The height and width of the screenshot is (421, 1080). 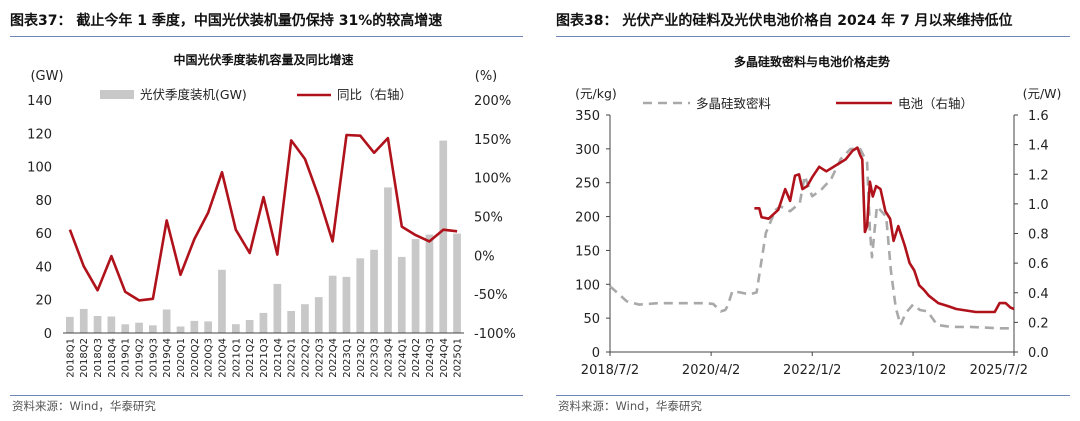 What do you see at coordinates (416, 358) in the screenshot?
I see `x-tick-label: 2024Q2` at bounding box center [416, 358].